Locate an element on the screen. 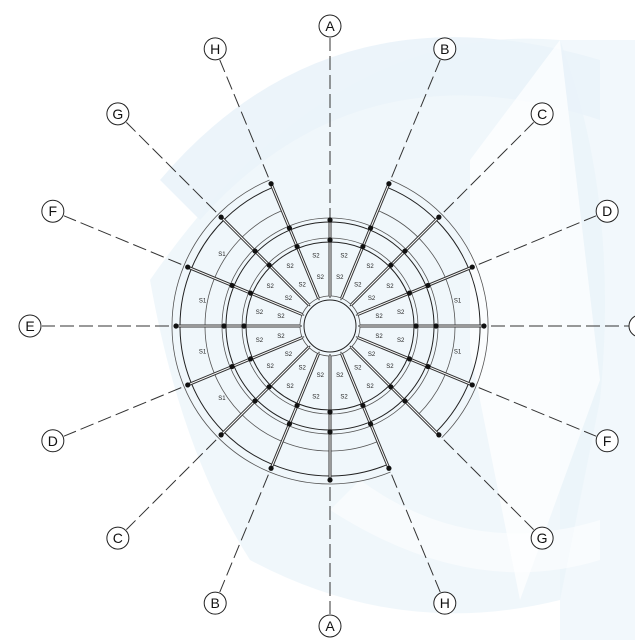 This screenshot has width=635, height=644. grid-bubble-label: C is located at coordinates (118, 538).